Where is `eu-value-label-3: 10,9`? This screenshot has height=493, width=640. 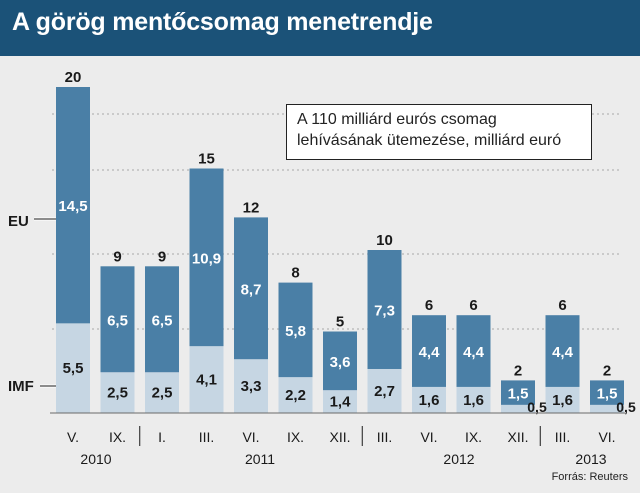 eu-value-label-3: 10,9 is located at coordinates (206, 258).